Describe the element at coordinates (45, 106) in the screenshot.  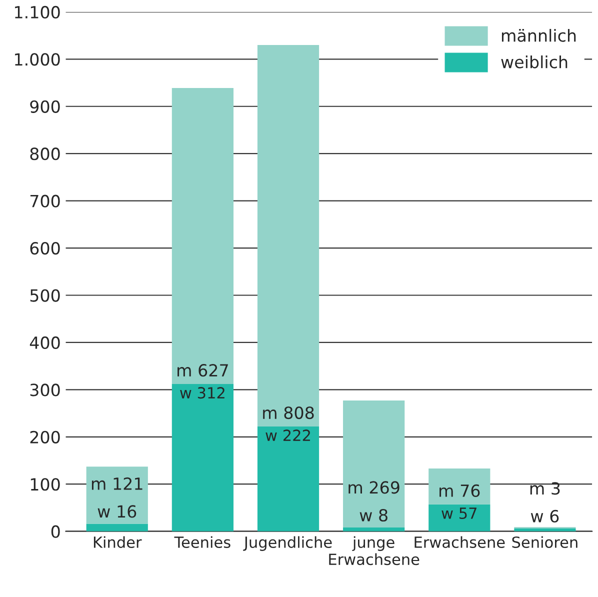
I see `y-tick-label: 900` at that location.